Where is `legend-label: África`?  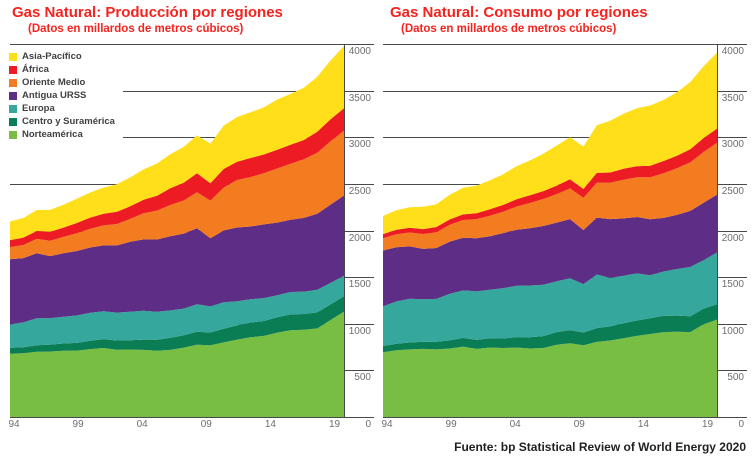
legend-label: África is located at coordinates (35, 69).